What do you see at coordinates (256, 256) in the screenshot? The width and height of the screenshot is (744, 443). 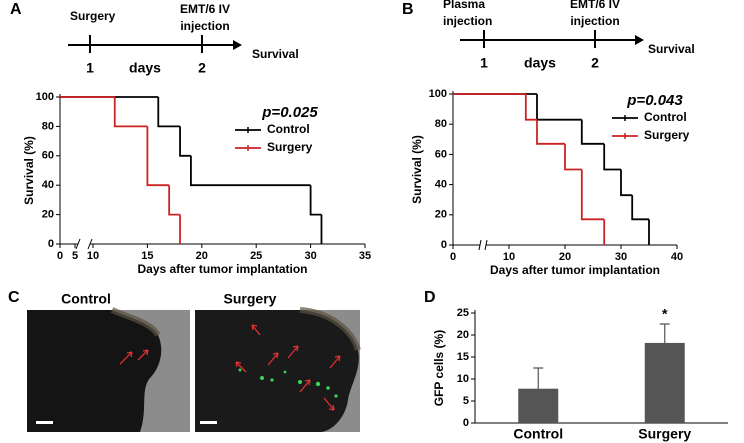 I see `x-tick-label: 25` at bounding box center [256, 256].